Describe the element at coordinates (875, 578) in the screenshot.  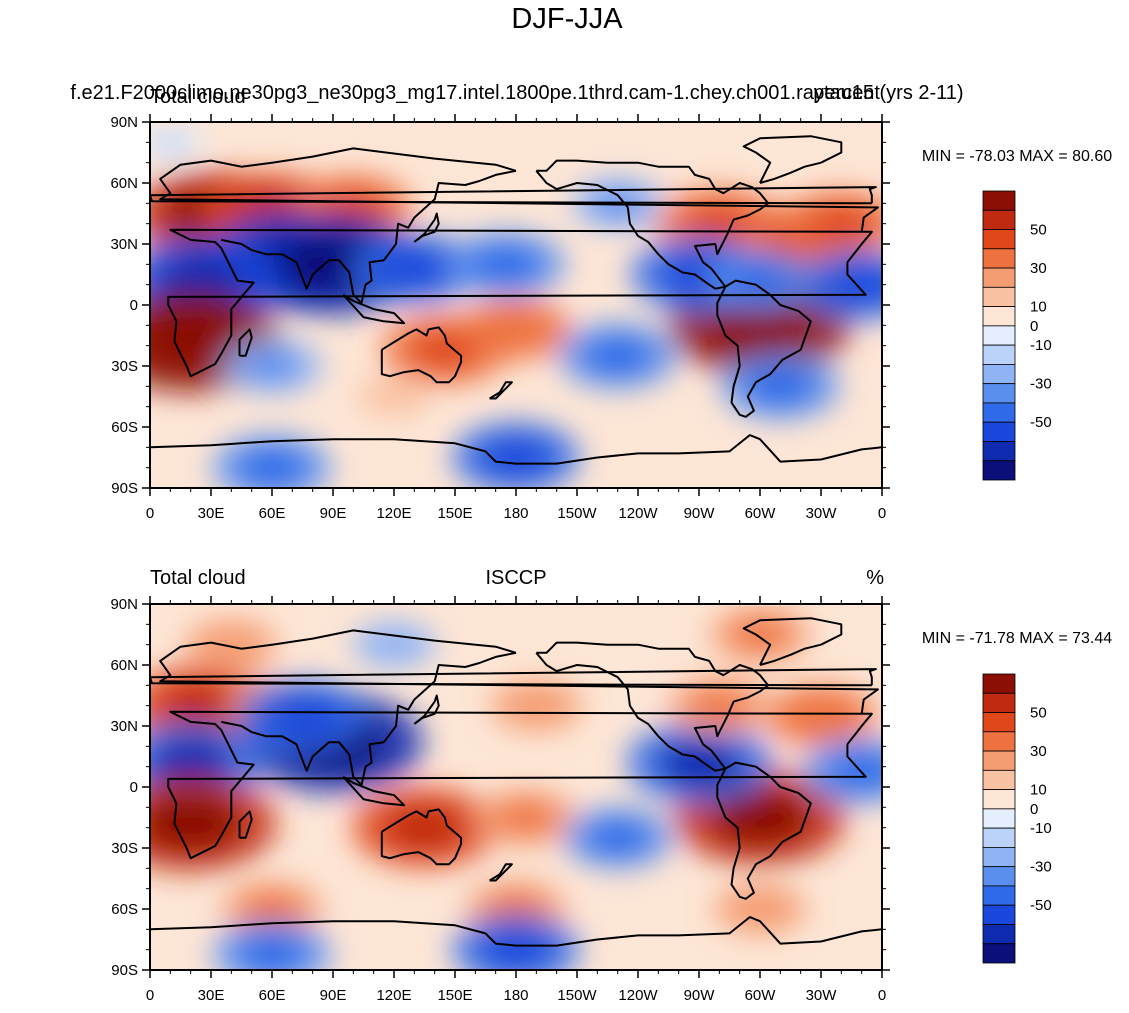
I see `panel-right-title: %` at that location.